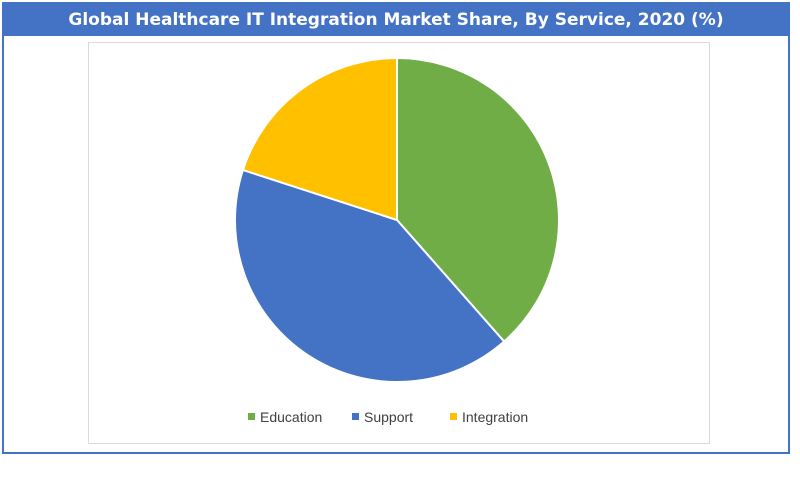  Describe the element at coordinates (495, 417) in the screenshot. I see `legend-label-integration: Integration` at that location.